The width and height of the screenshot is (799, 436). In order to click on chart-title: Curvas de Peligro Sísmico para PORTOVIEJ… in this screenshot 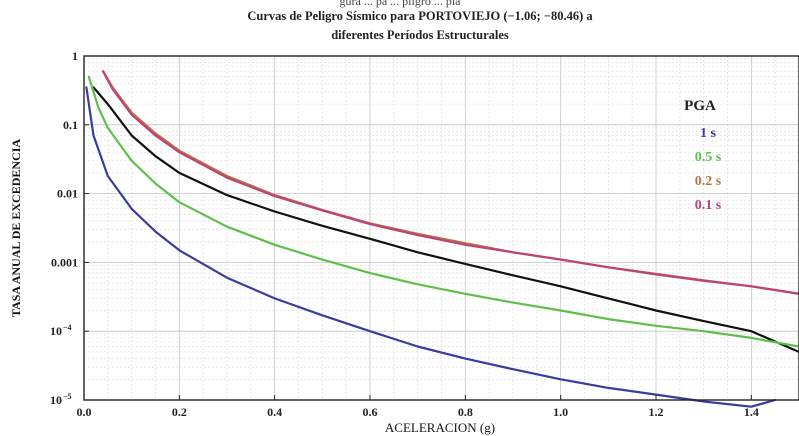, I will do `click(420, 16)`.